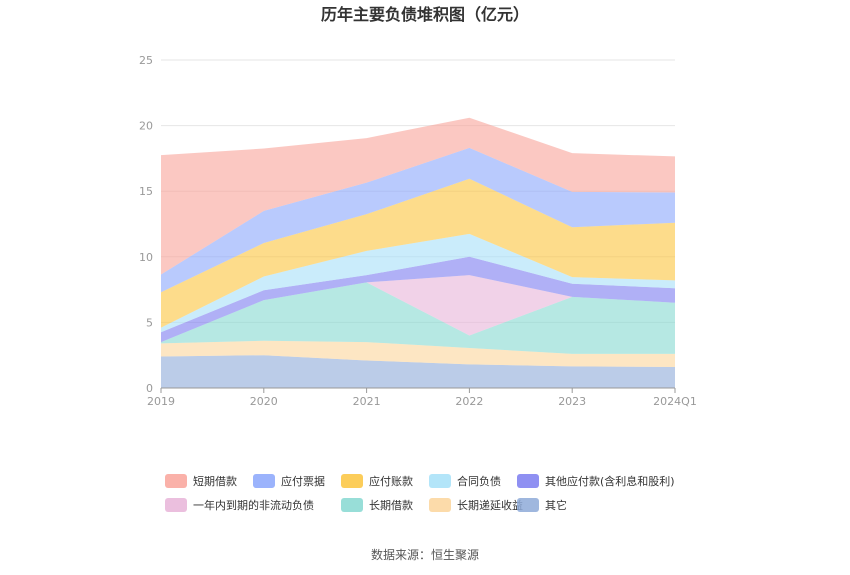 Image resolution: width=850 pixels, height=575 pixels. I want to click on legend-label: 应付票据, so click(303, 481).